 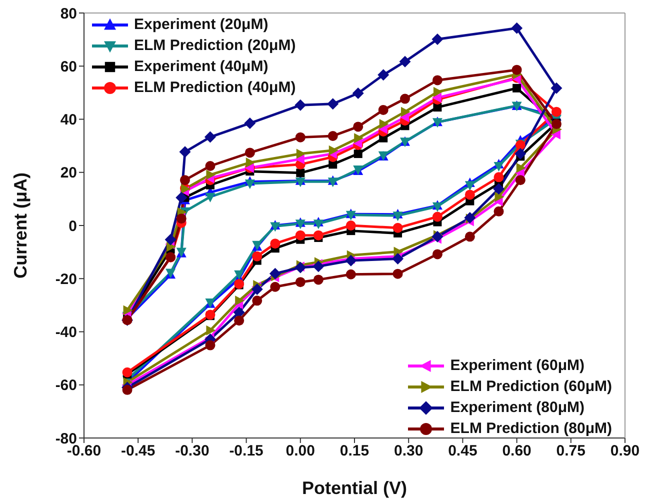 What do you see at coordinates (215, 46) in the screenshot?
I see `legend-label: ELM Prediction (20μM)` at bounding box center [215, 46].